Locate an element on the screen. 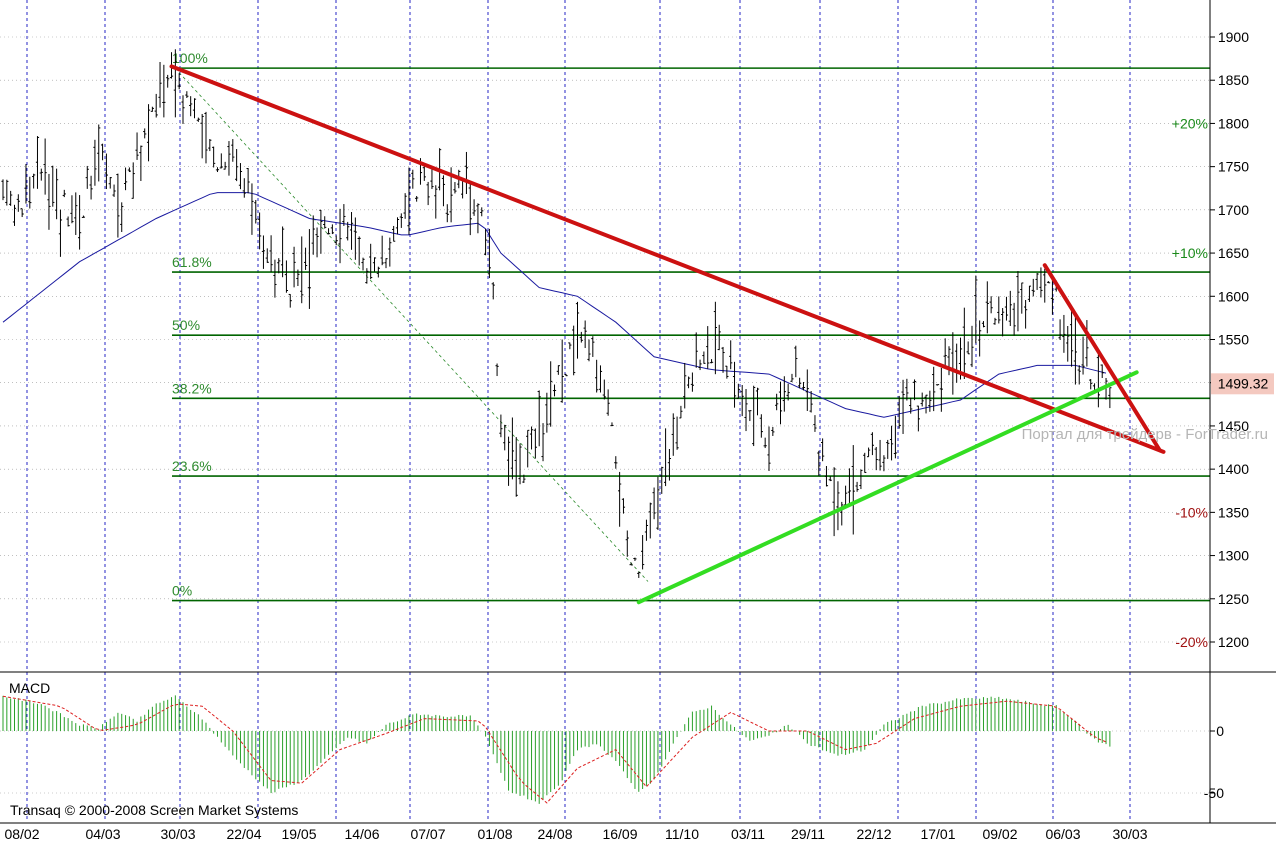 The height and width of the screenshot is (845, 1276). fib-level-label: 100% is located at coordinates (190, 58).